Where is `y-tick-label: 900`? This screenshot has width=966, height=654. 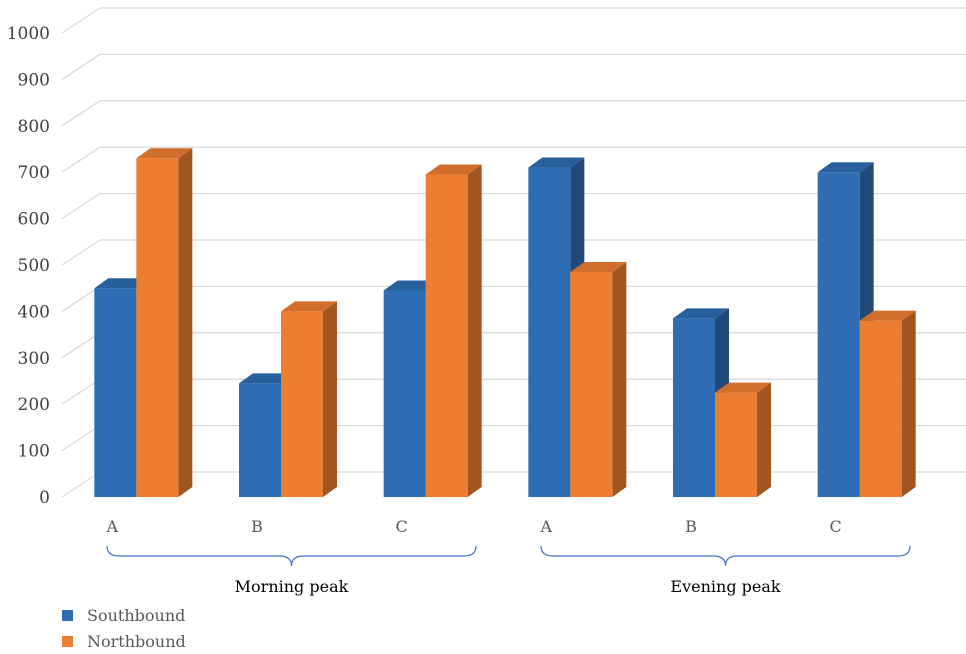
y-tick-label: 900 is located at coordinates (34, 80).